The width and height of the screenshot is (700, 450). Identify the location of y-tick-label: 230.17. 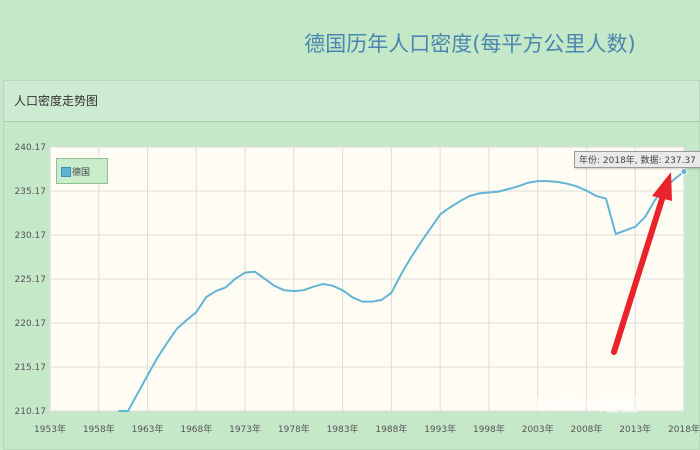
(31, 236).